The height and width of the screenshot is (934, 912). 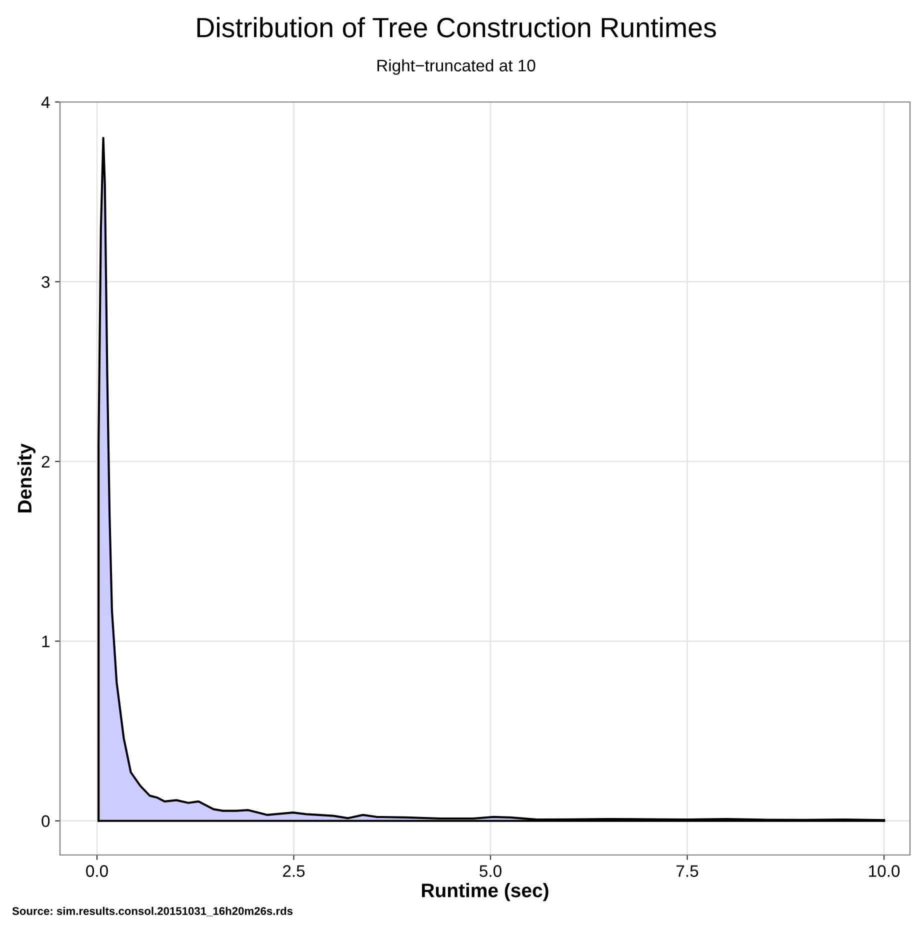 What do you see at coordinates (46, 821) in the screenshot?
I see `y-tick-label: 0` at bounding box center [46, 821].